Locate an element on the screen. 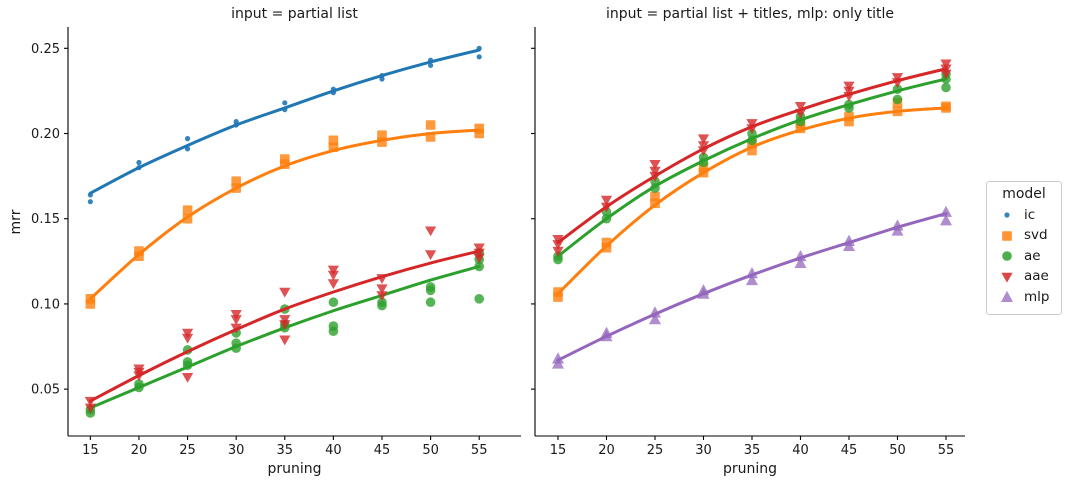 The image size is (1068, 489). circle-icon is located at coordinates (1007, 256).